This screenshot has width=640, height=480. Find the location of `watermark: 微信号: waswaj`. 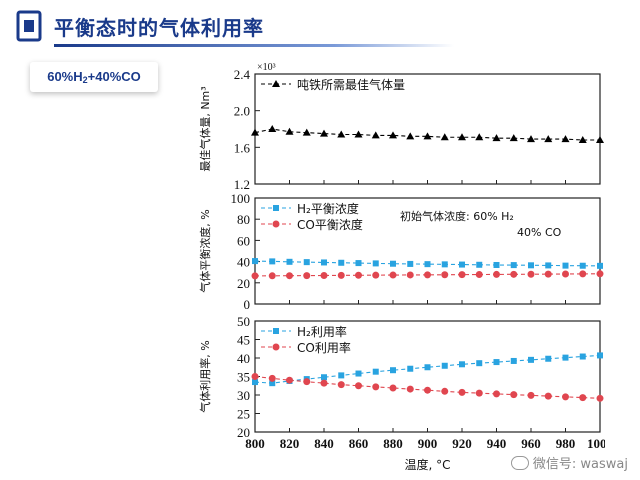

watermark: 微信号: waswaj is located at coordinates (569, 462).